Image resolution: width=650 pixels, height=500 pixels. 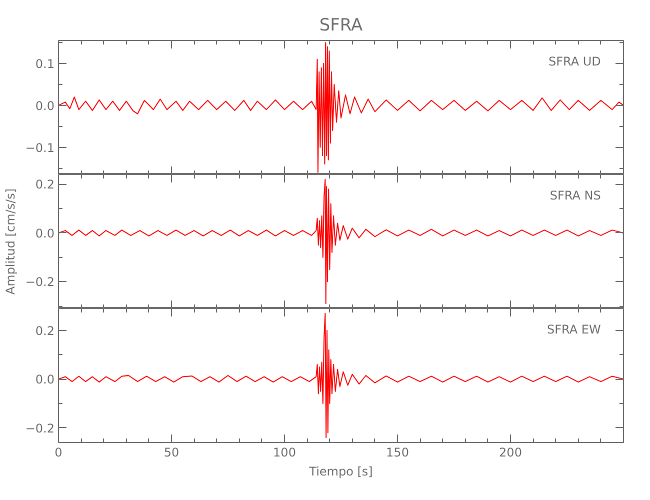 I want to click on x-tick-label: 200, so click(x=510, y=453).